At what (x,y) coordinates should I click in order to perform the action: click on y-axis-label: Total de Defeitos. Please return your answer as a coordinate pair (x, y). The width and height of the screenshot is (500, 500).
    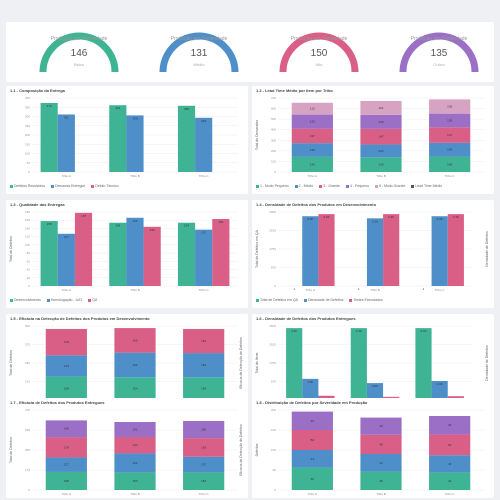
    Looking at the image, I should click on (11, 249).